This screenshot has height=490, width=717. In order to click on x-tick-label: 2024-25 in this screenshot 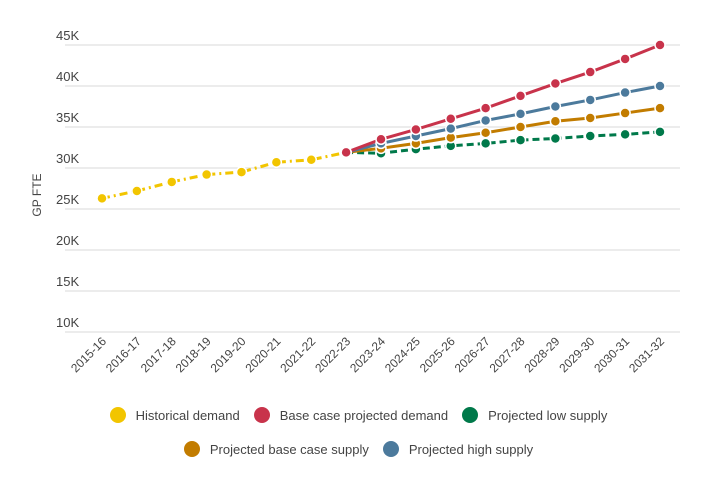, I will do `click(402, 354)`.